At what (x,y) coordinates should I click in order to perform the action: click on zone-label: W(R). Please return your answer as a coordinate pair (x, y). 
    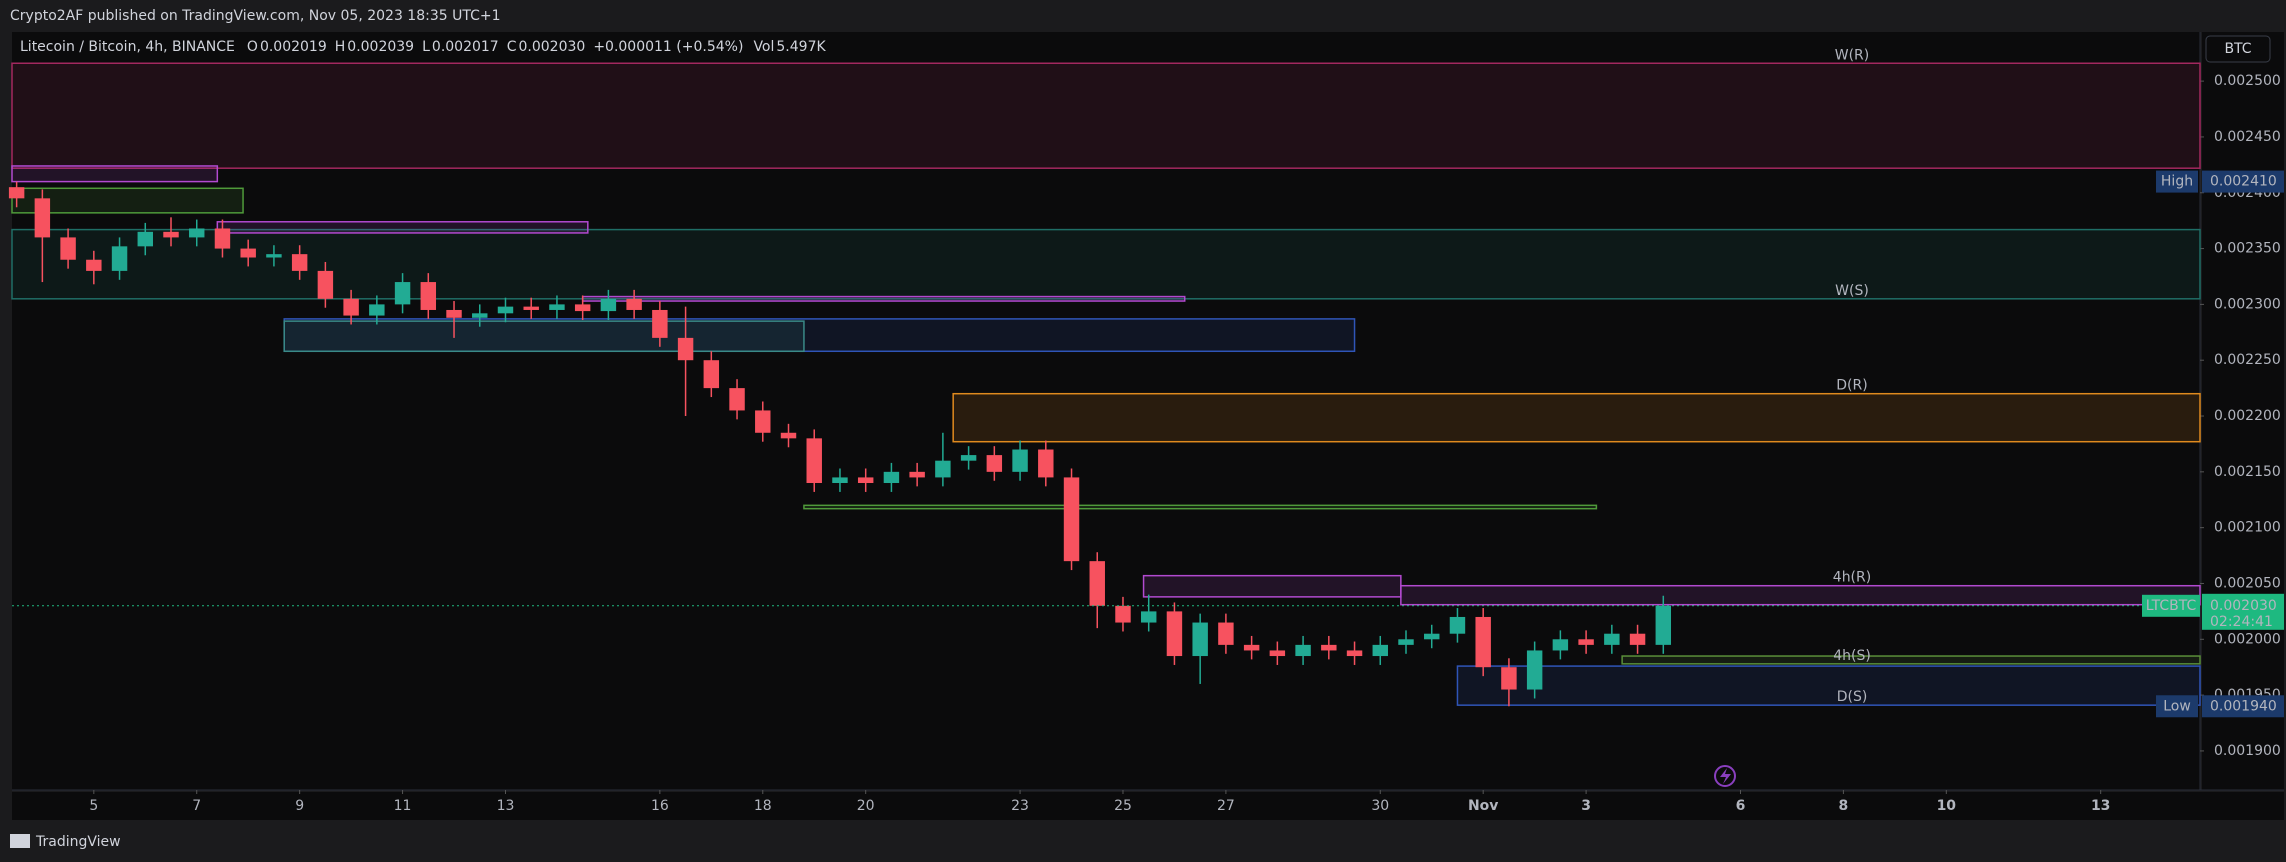
    Looking at the image, I should click on (1852, 55).